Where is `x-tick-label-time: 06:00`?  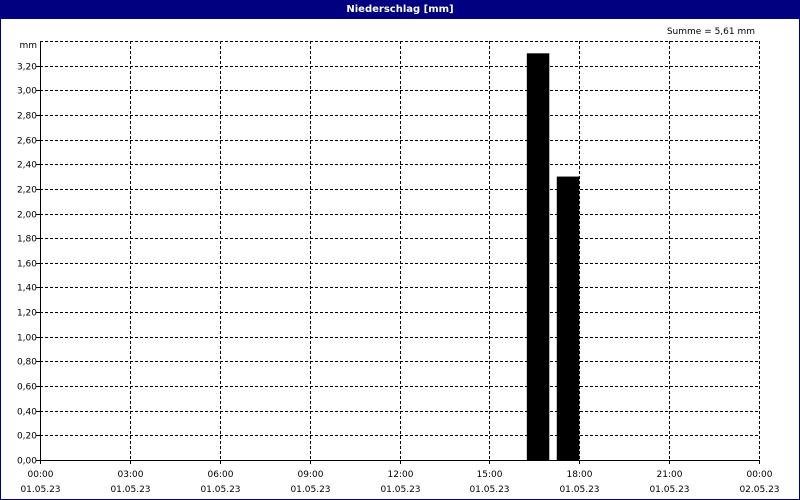 x-tick-label-time: 06:00 is located at coordinates (221, 475).